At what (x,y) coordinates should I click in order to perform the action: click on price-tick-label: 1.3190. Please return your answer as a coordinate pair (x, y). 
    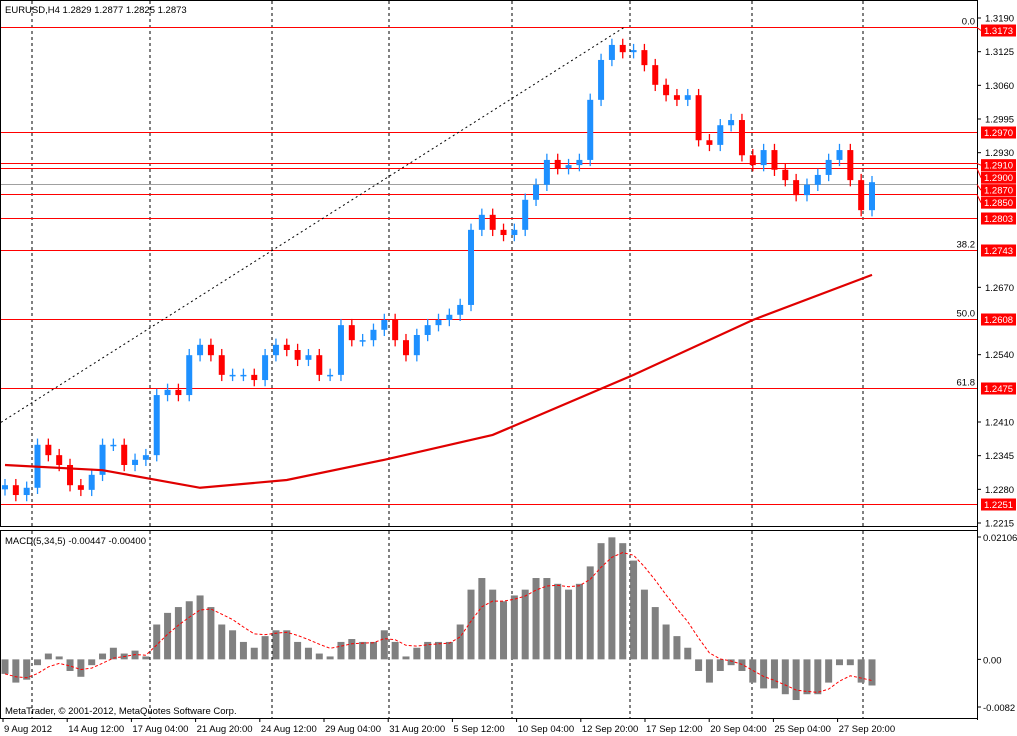
    Looking at the image, I should click on (999, 19).